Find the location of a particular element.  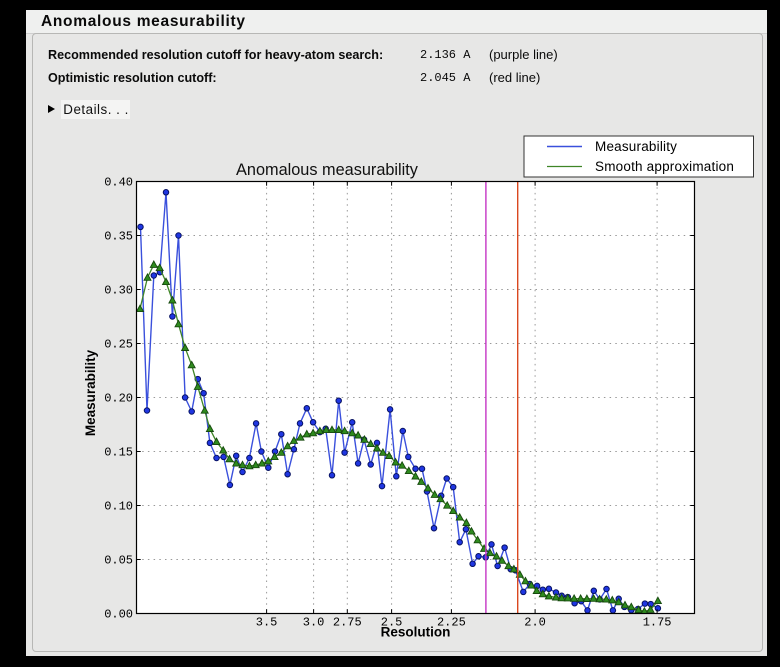

svg-text: 3.0 is located at coordinates (314, 623).